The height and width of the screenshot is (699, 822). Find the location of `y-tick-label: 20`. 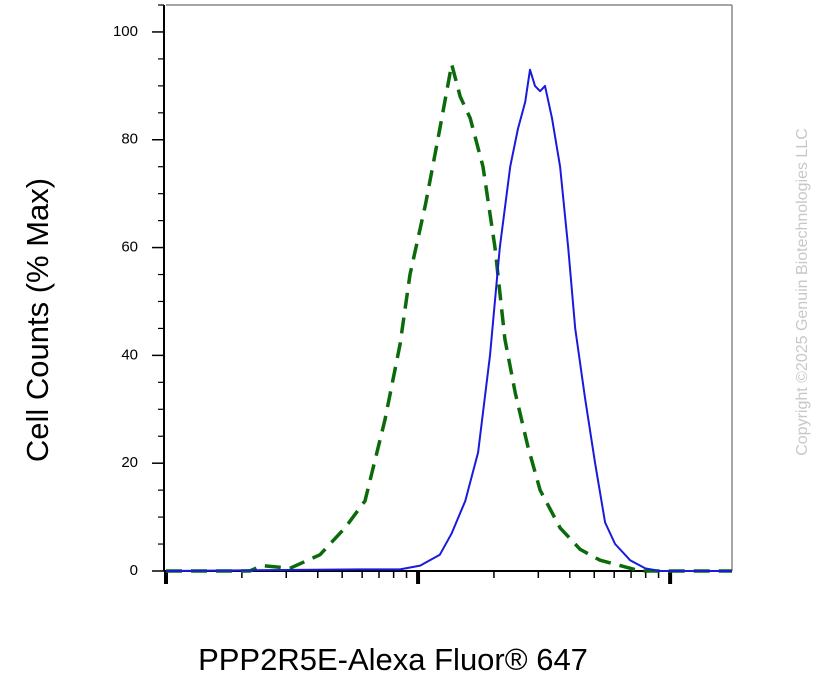

y-tick-label: 20 is located at coordinates (129, 462).